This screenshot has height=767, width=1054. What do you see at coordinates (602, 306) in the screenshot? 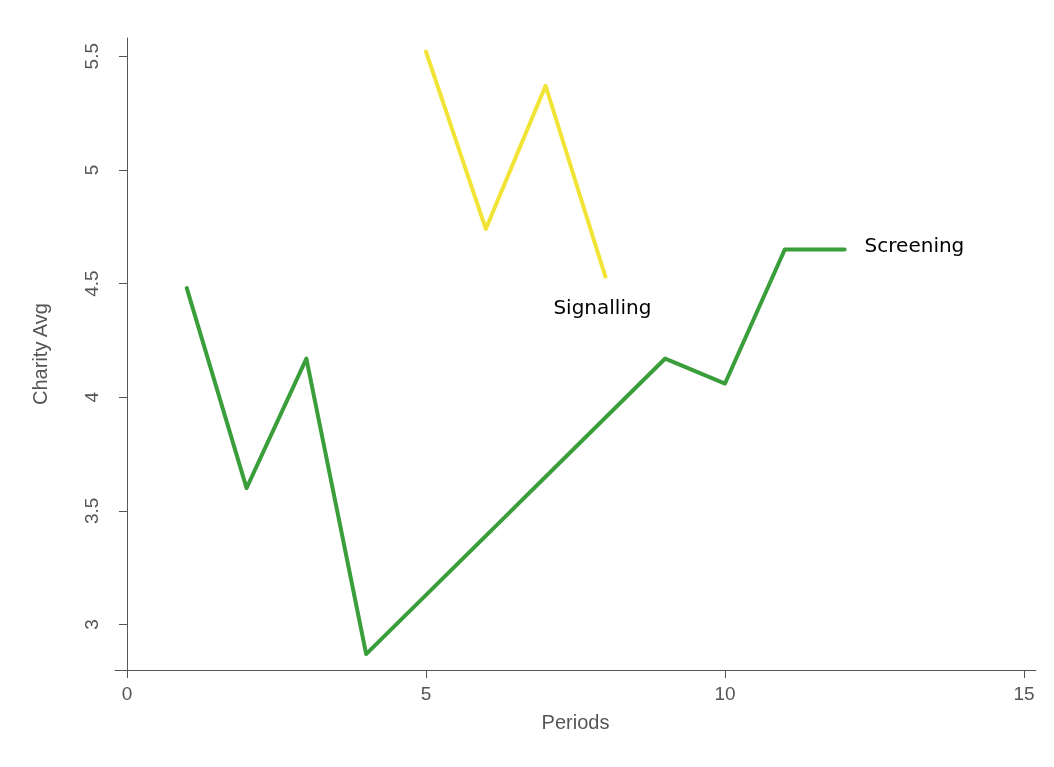
I see `series-label: Signalling` at bounding box center [602, 306].